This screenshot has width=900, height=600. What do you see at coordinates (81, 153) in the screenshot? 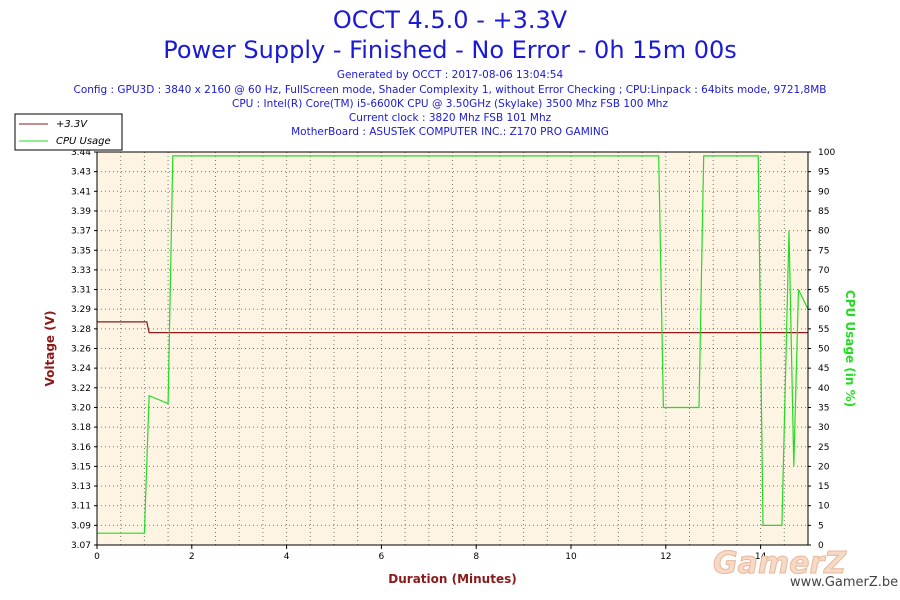
I see `y-tick-label: 3.44` at bounding box center [81, 153].